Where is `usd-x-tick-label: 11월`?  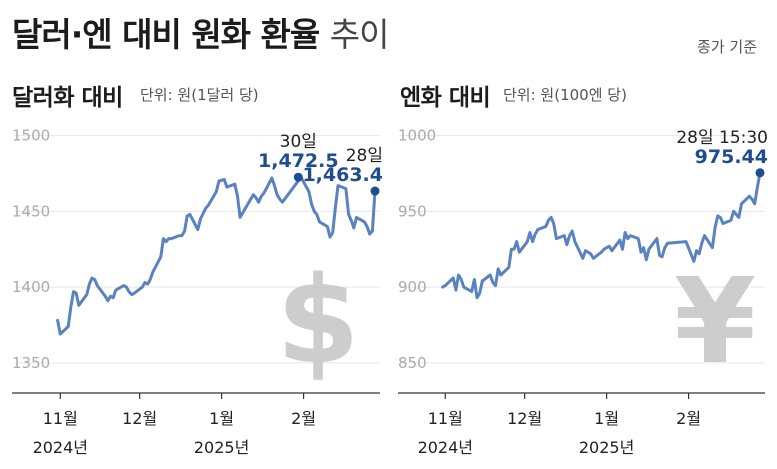
usd-x-tick-label: 11월 is located at coordinates (60, 418).